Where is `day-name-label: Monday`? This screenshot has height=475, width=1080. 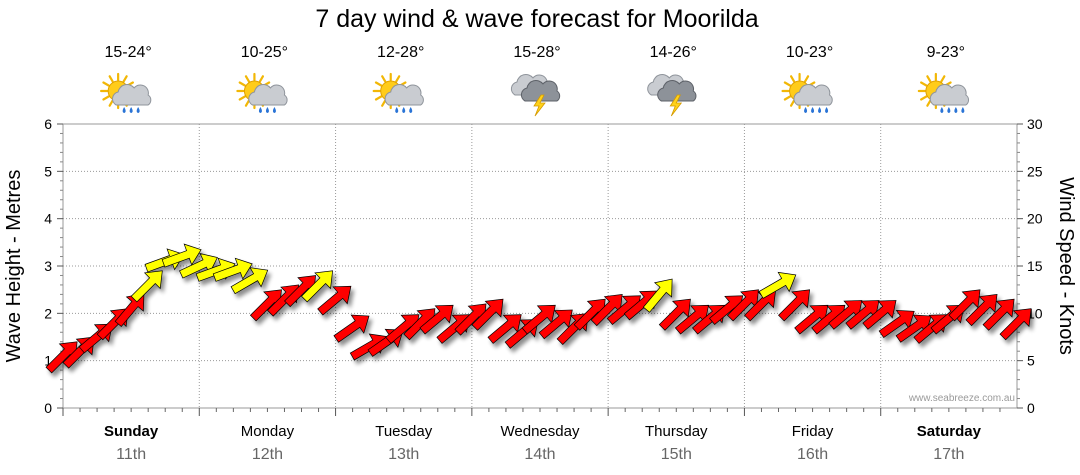
day-name-label: Monday is located at coordinates (268, 431).